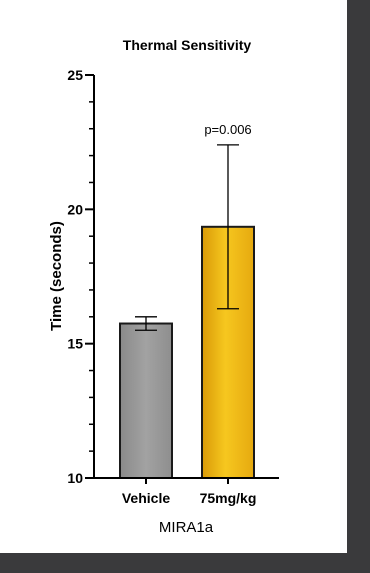 This screenshot has width=370, height=573. Describe the element at coordinates (75, 478) in the screenshot. I see `y-tick-label: 10` at that location.